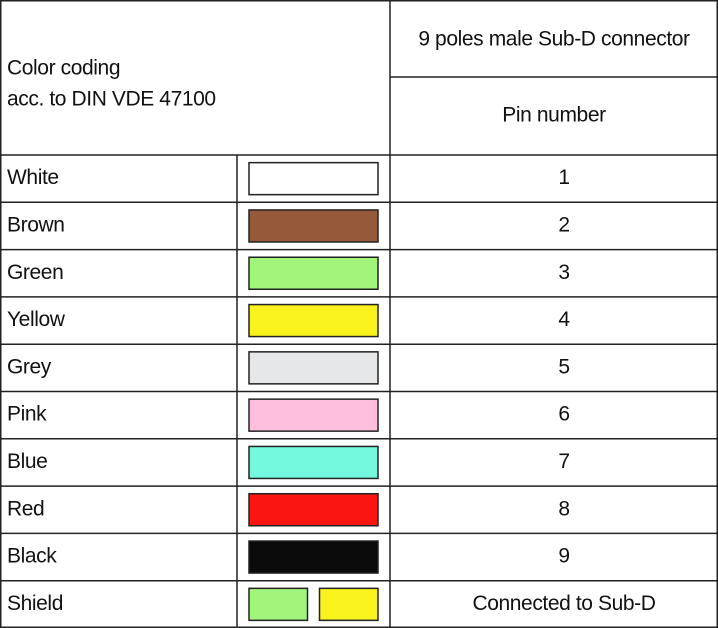  Describe the element at coordinates (63, 68) in the screenshot. I see `header-text: Color coding` at that location.